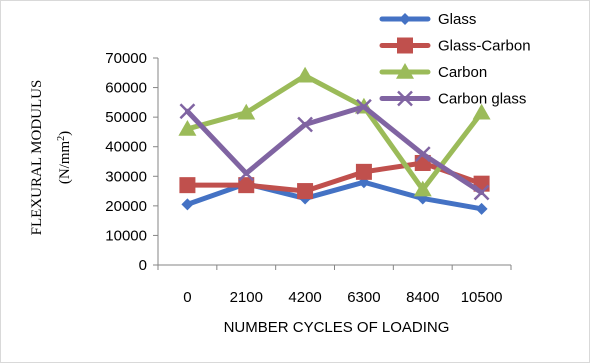 The image size is (590, 364). What do you see at coordinates (143, 265) in the screenshot?
I see `y-tick-label: 0` at bounding box center [143, 265].